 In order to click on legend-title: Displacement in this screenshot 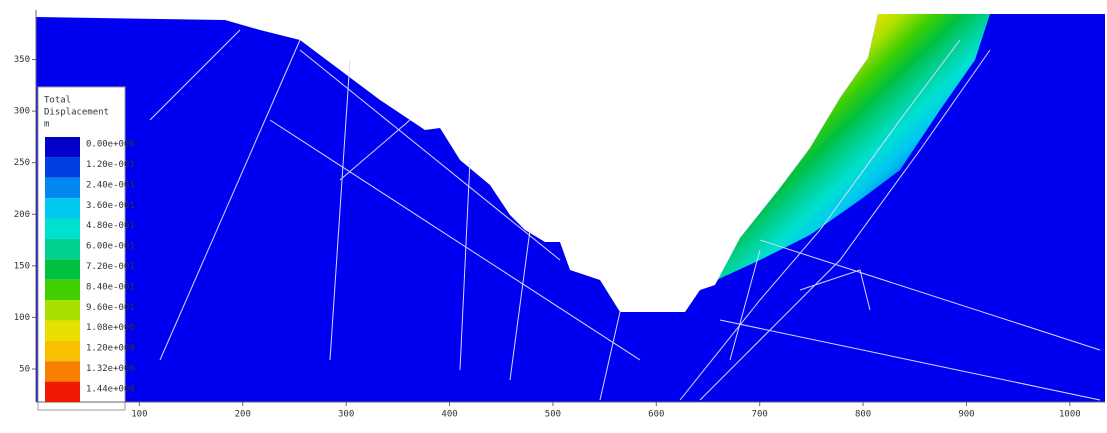, I will do `click(76, 113)`.